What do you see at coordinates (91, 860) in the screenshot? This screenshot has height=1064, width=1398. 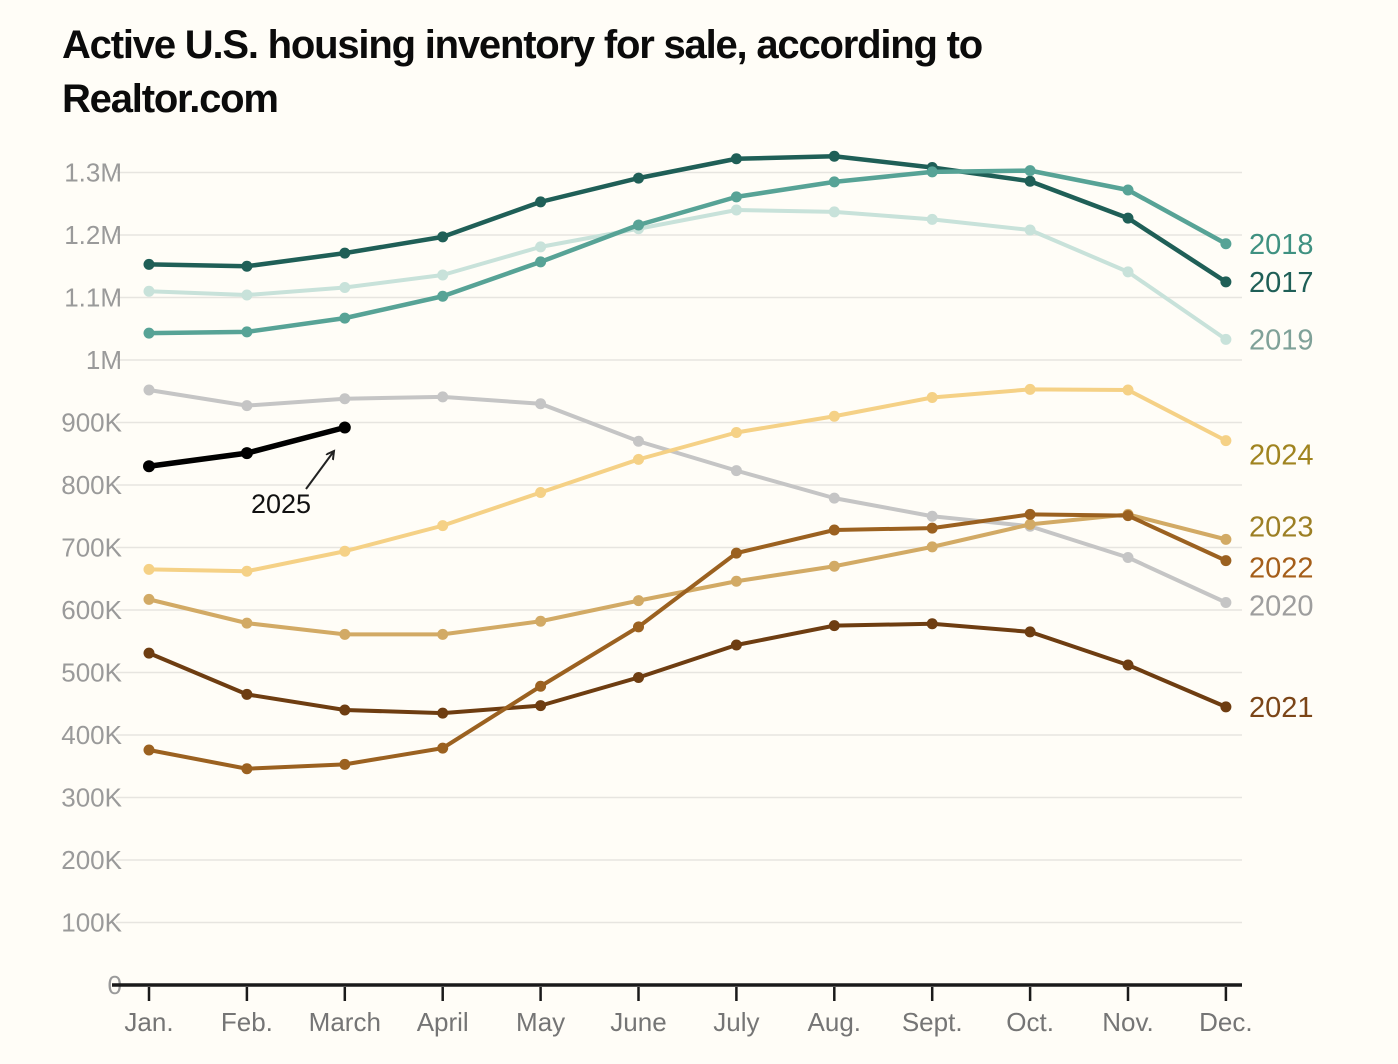 I see `y-axis-tick-label: 200K` at bounding box center [91, 860].